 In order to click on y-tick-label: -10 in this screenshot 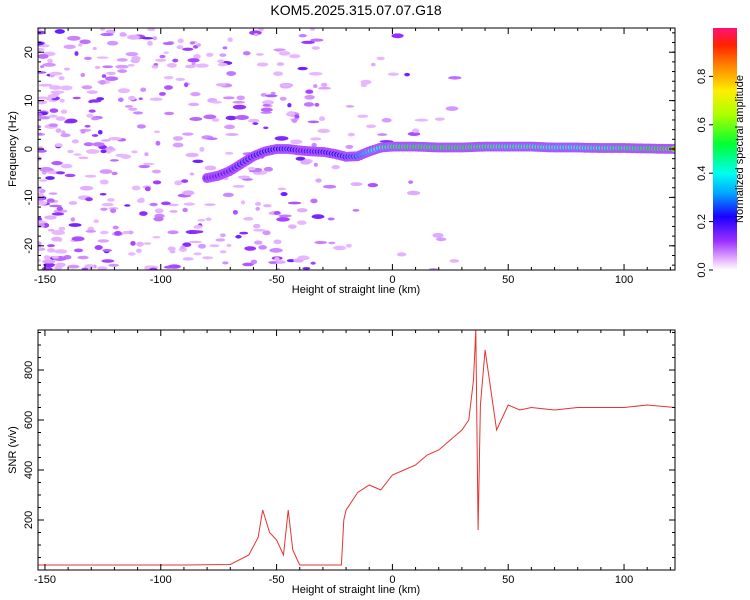, I will do `click(29, 197)`.